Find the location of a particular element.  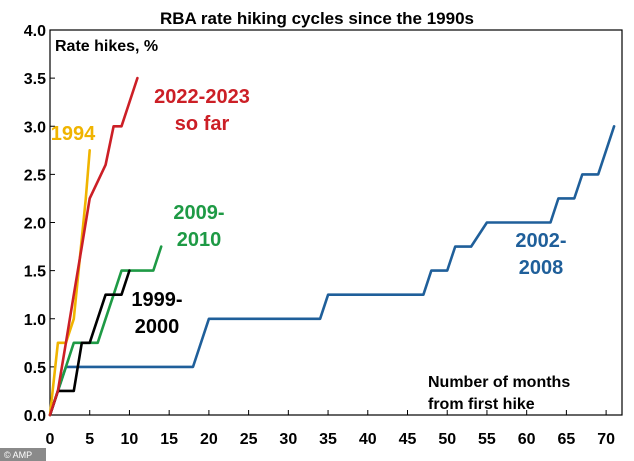

series-line-1999-2000 is located at coordinates (89, 343).